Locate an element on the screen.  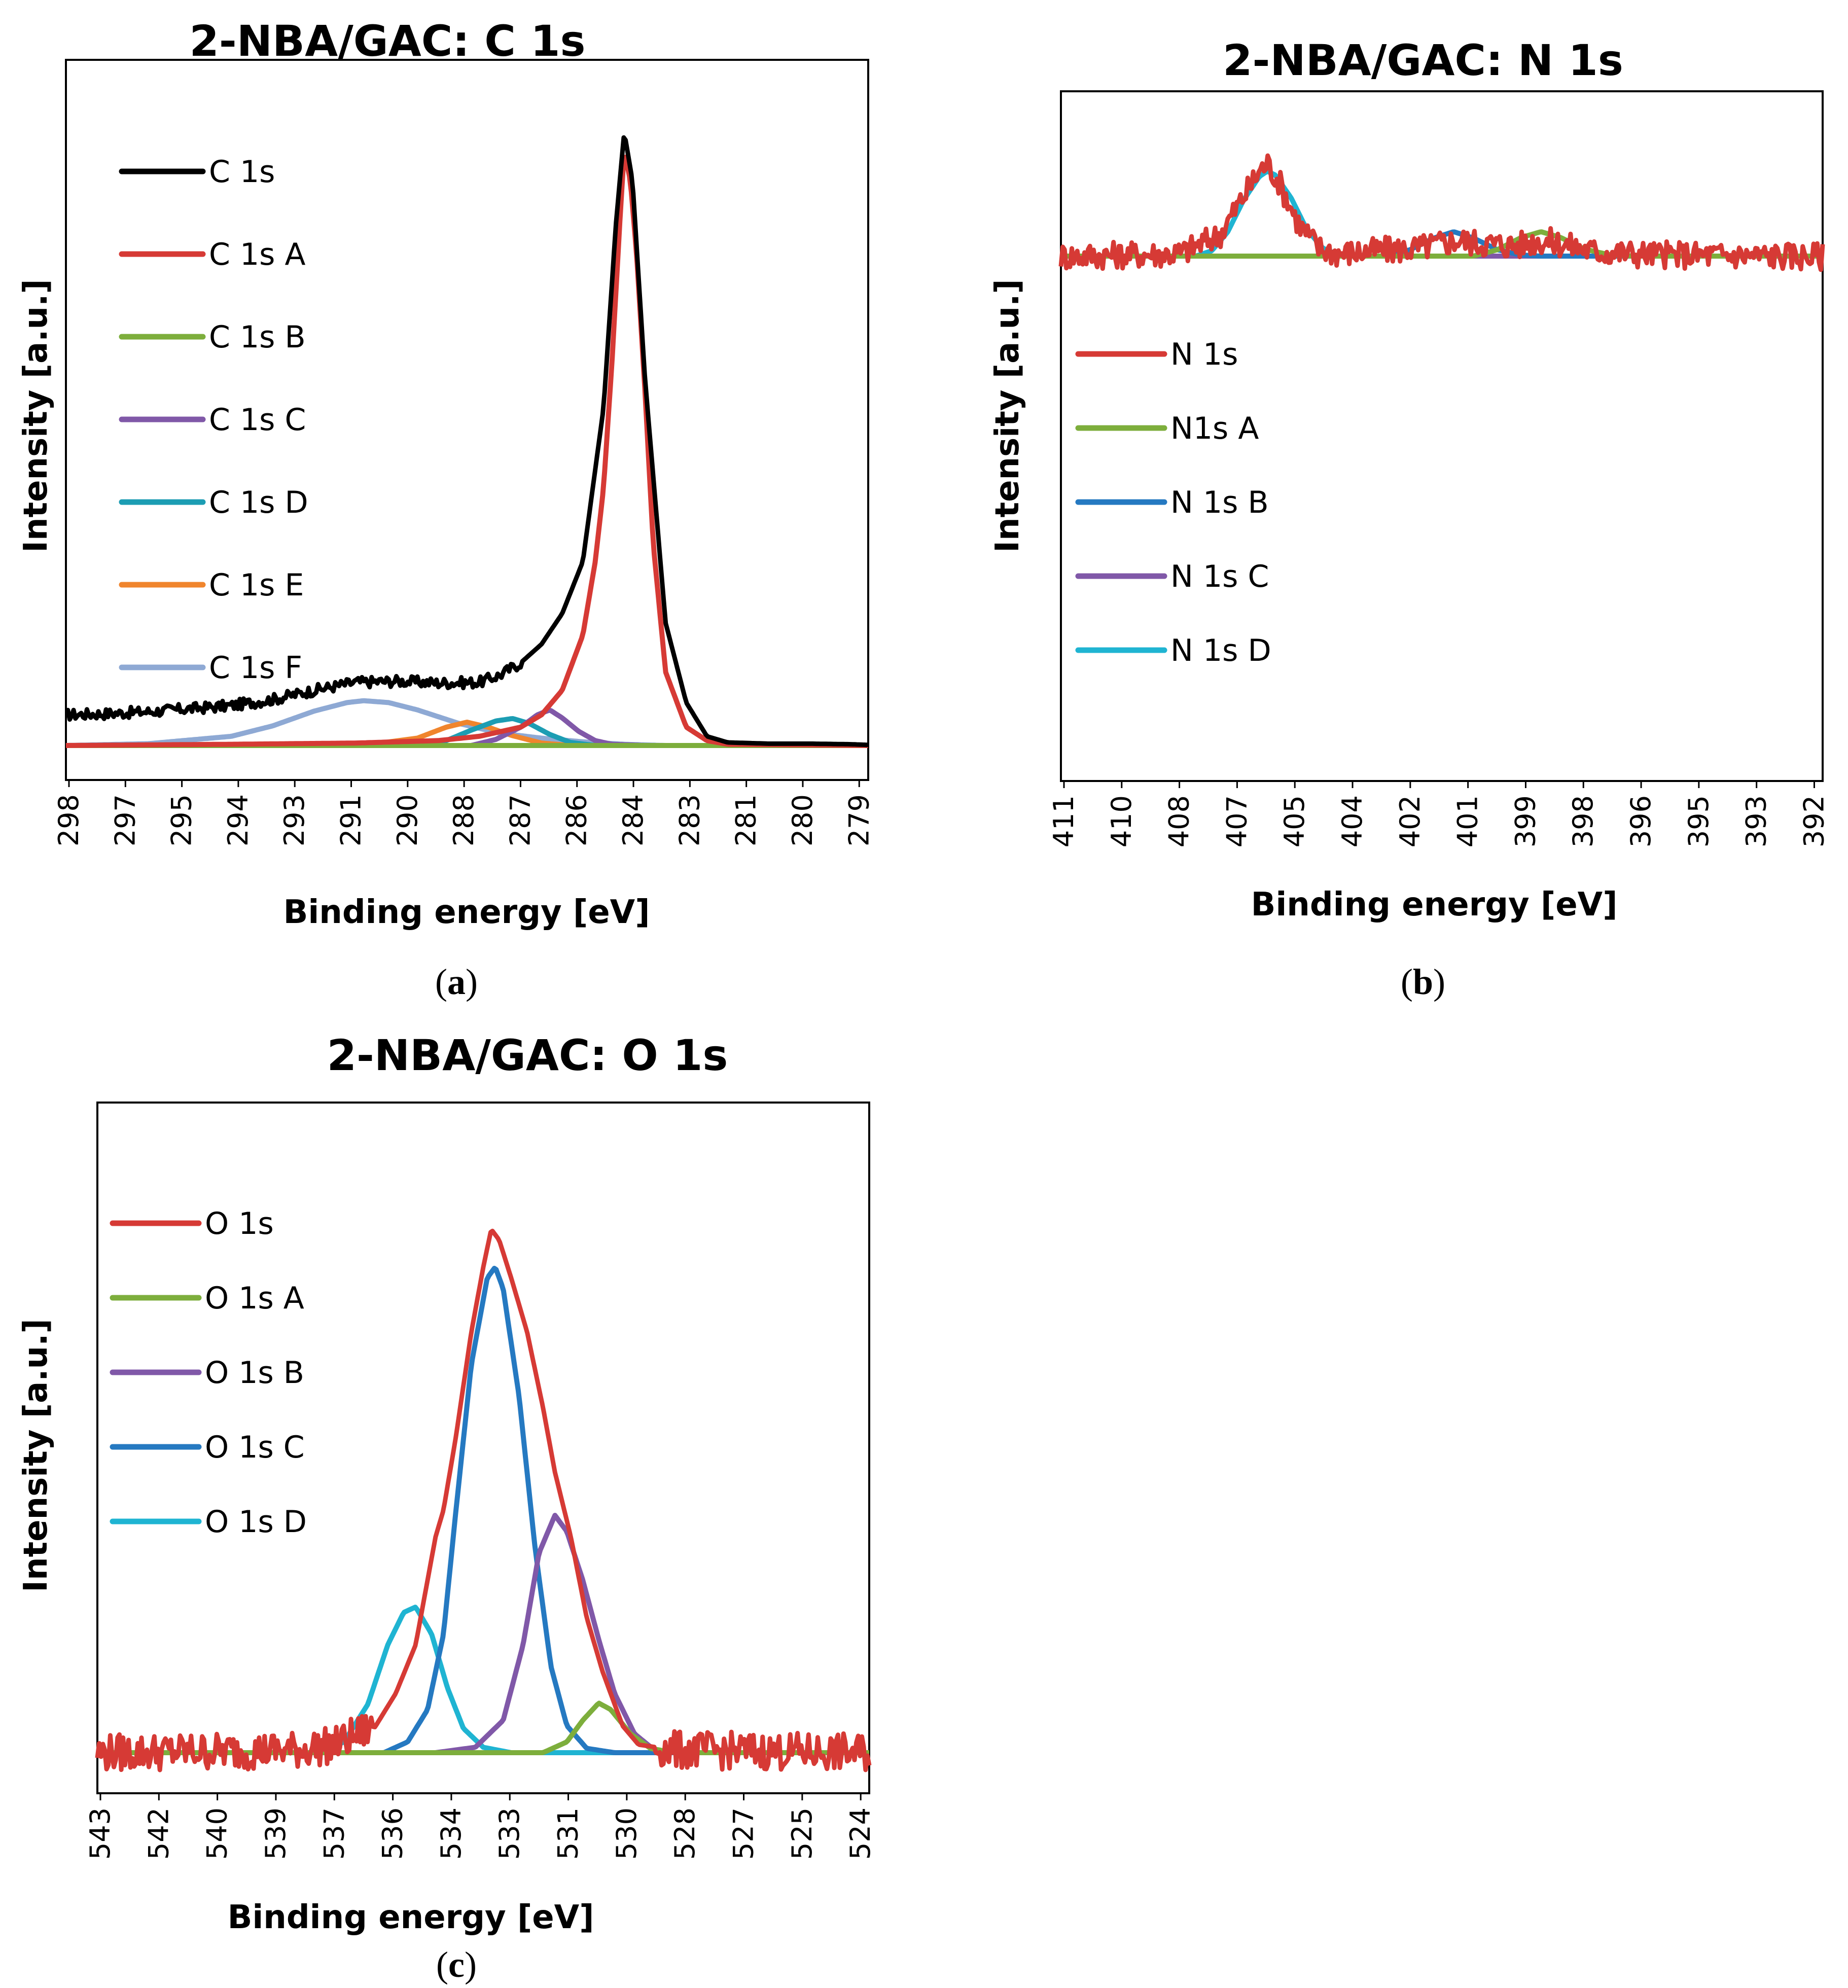
x-tick-label: 540 is located at coordinates (217, 1833).